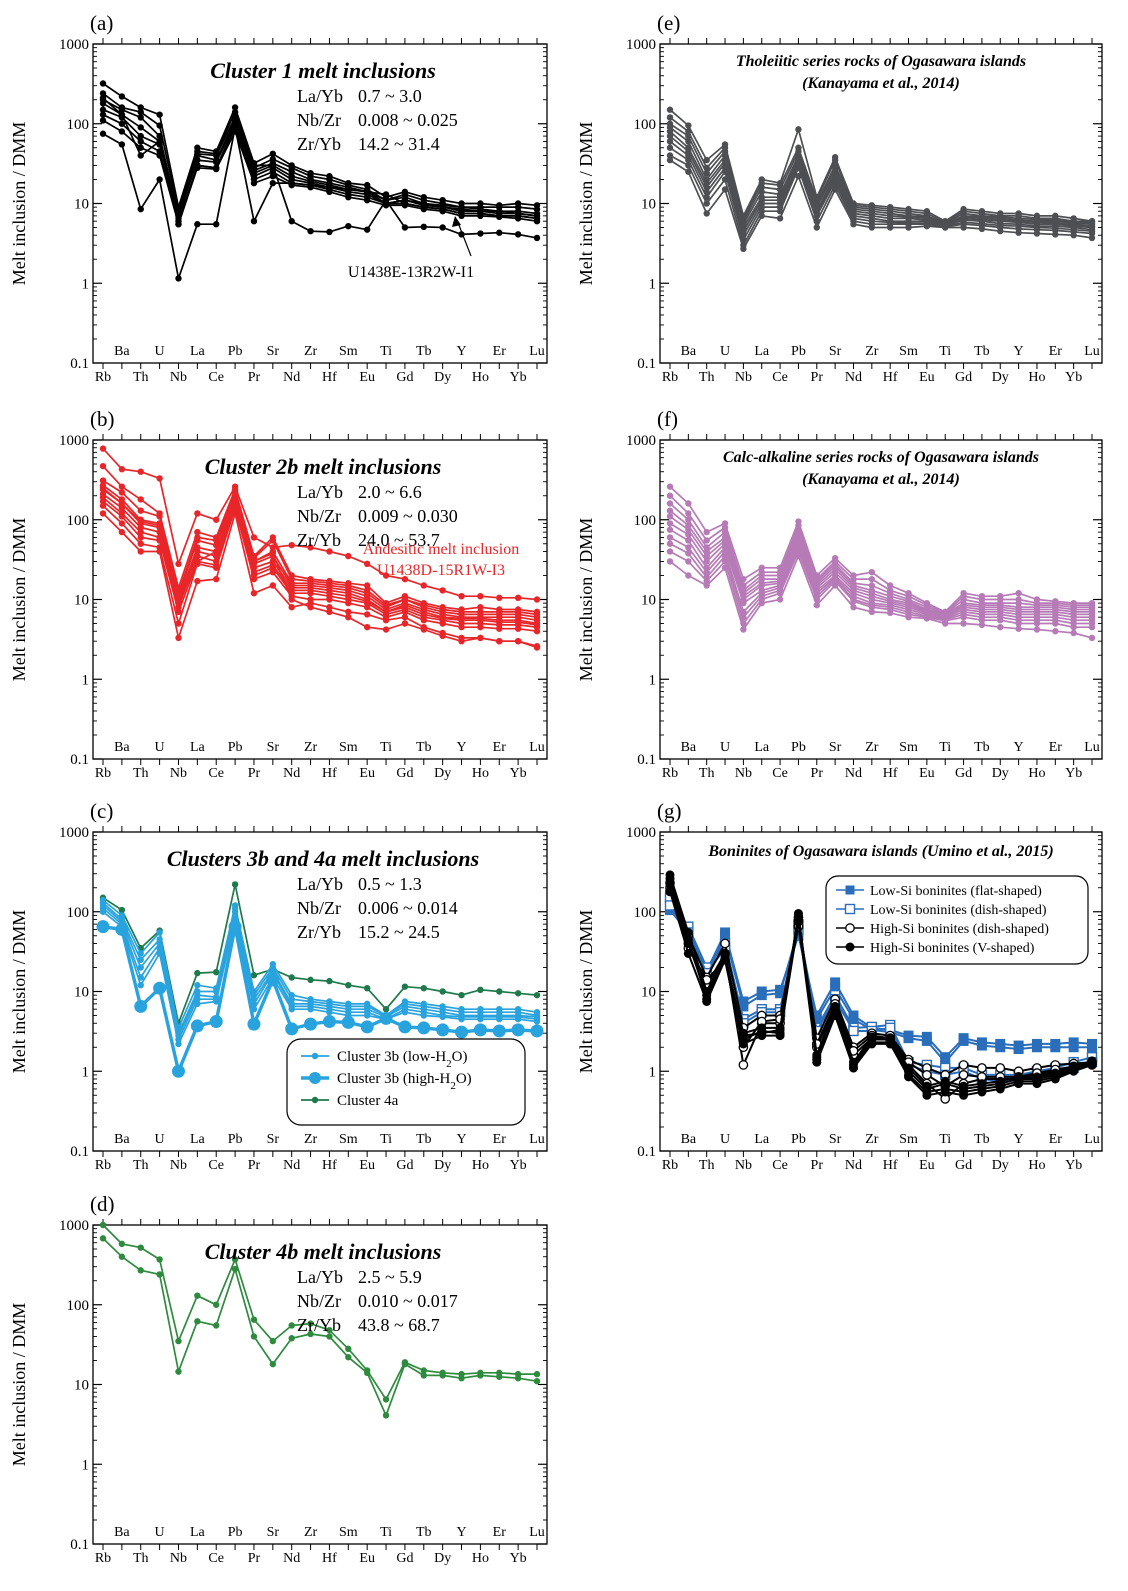  I want to click on x-tick-label-yb: Yb, so click(1073, 1165).